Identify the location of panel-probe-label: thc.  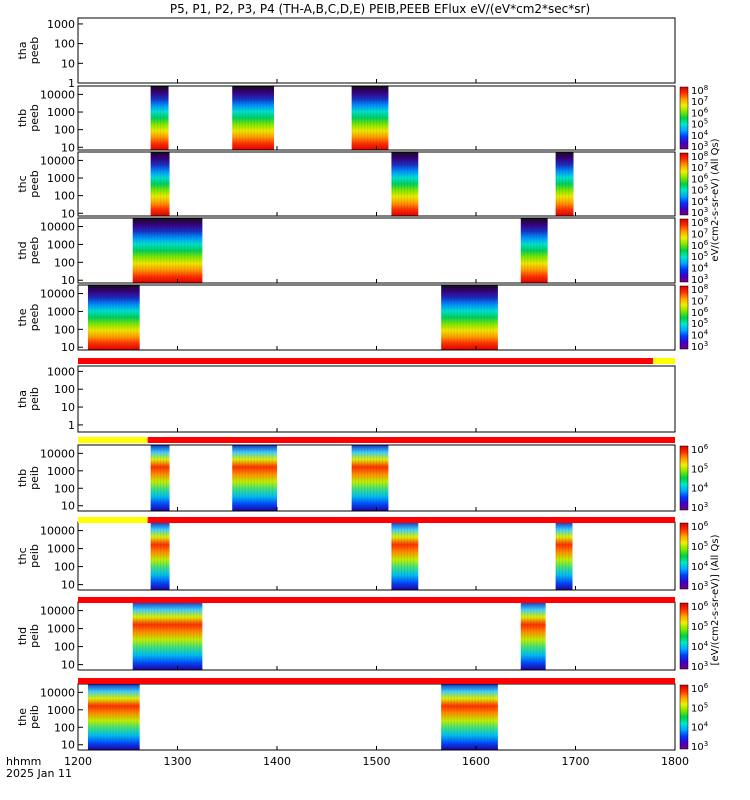
(22, 183).